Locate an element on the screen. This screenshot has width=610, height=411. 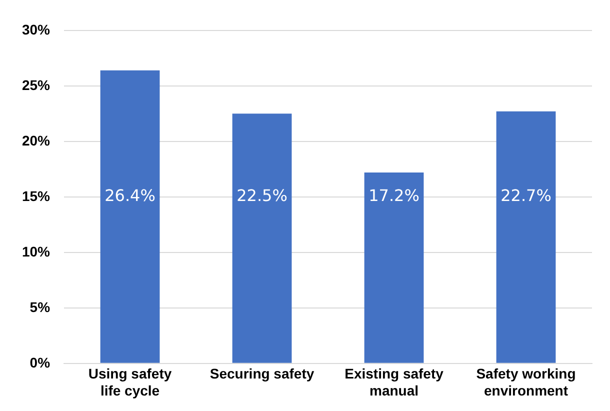
y-tick-label: 0% is located at coordinates (40, 362).